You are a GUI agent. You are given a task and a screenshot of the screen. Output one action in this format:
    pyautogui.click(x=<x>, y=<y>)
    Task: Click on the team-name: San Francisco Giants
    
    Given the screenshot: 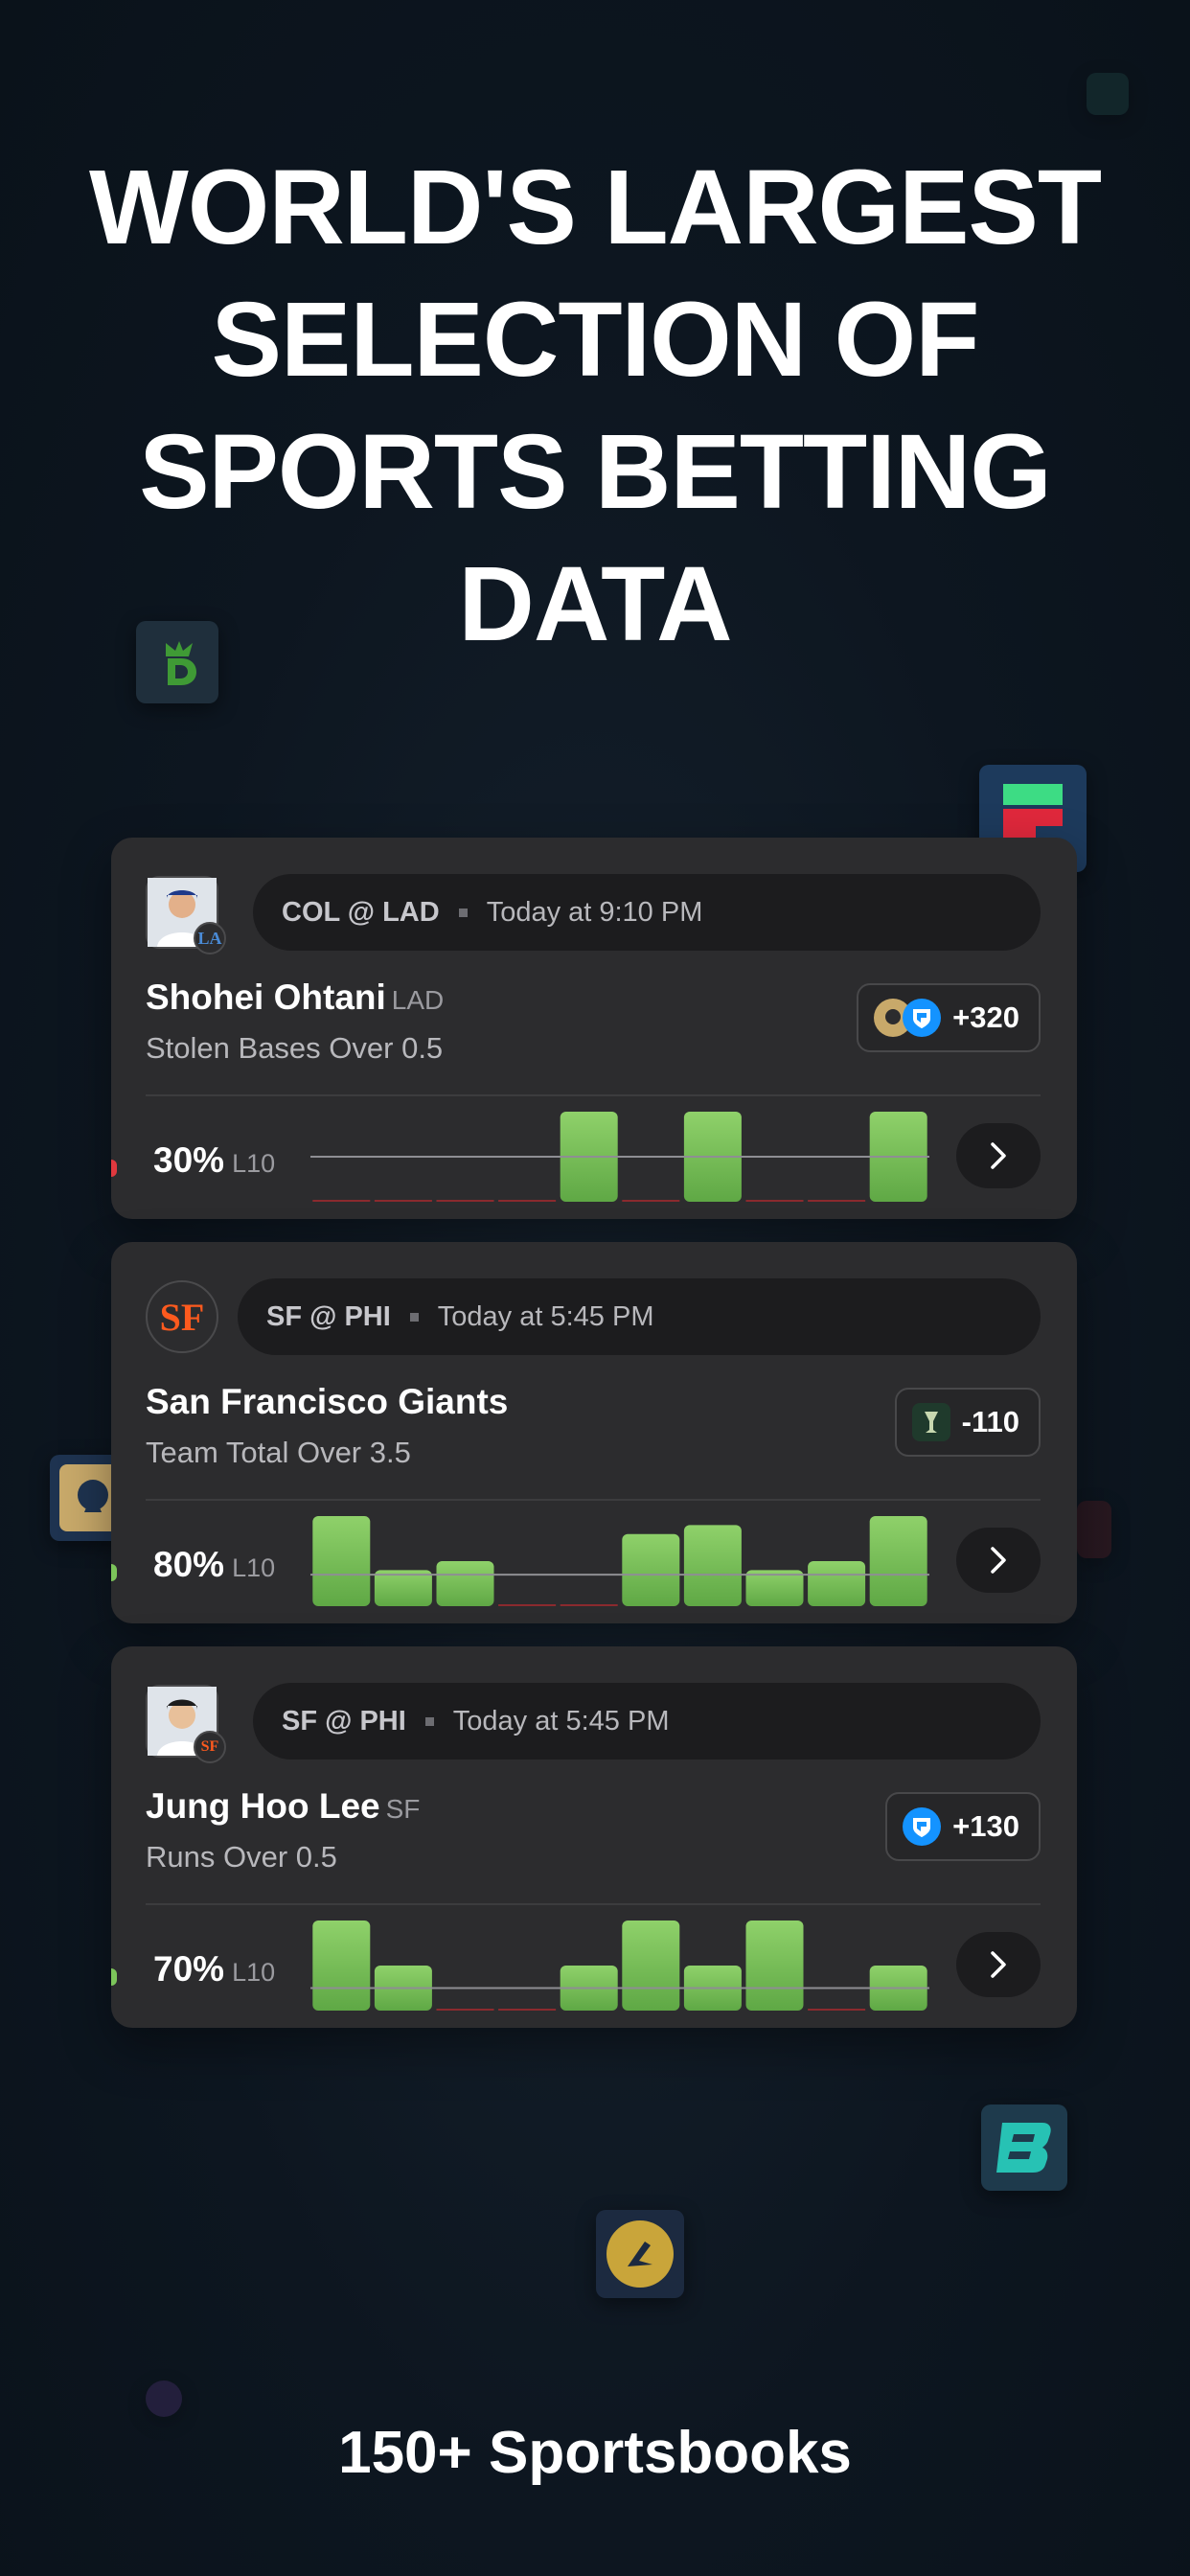 What is the action you would take?
    pyautogui.click(x=327, y=1402)
    